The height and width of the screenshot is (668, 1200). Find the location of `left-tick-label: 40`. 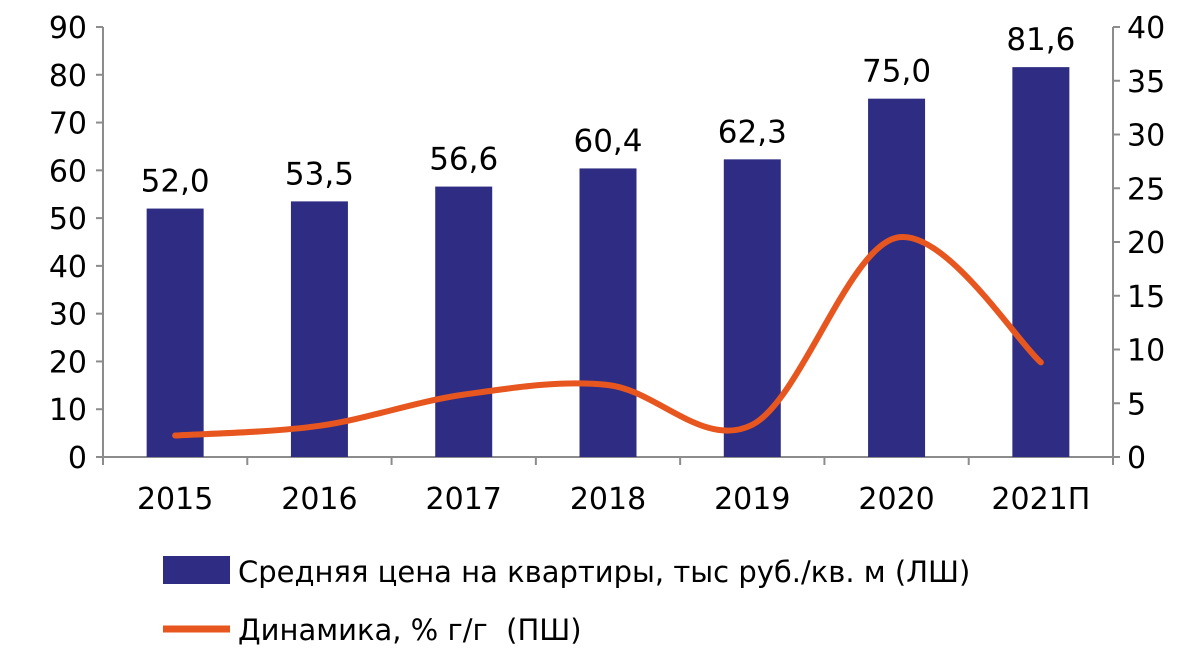

left-tick-label: 40 is located at coordinates (68, 267).